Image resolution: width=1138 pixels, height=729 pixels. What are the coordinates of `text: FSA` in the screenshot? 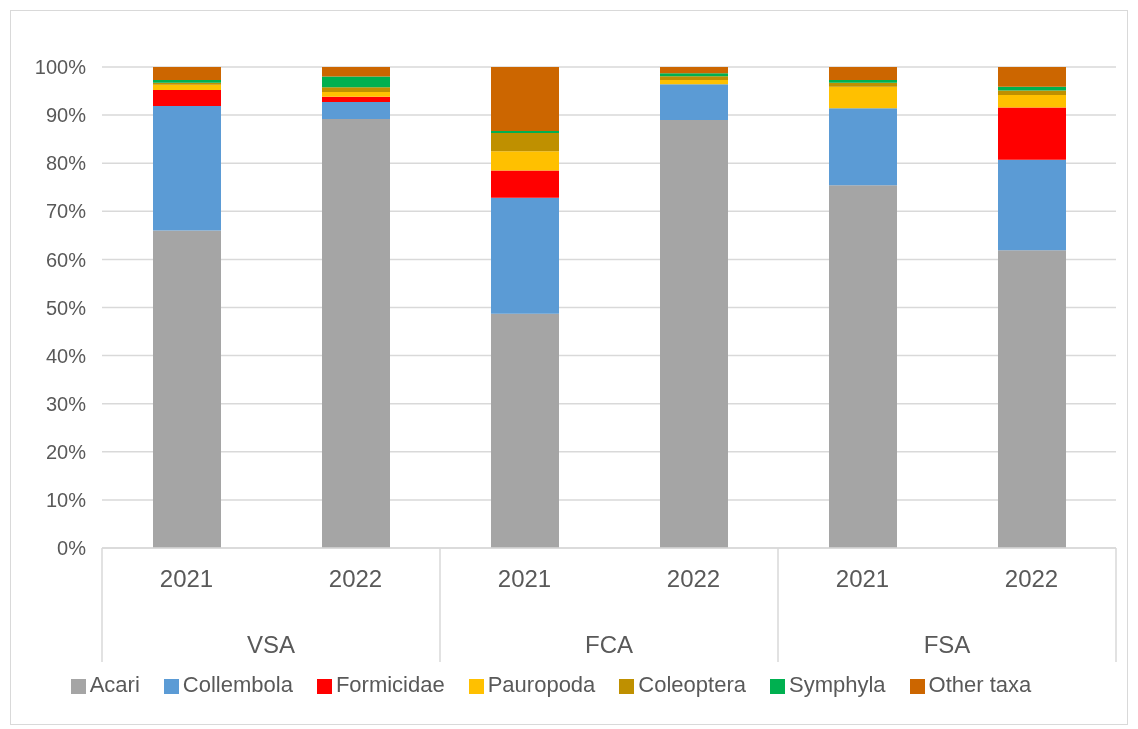 It's located at (947, 644).